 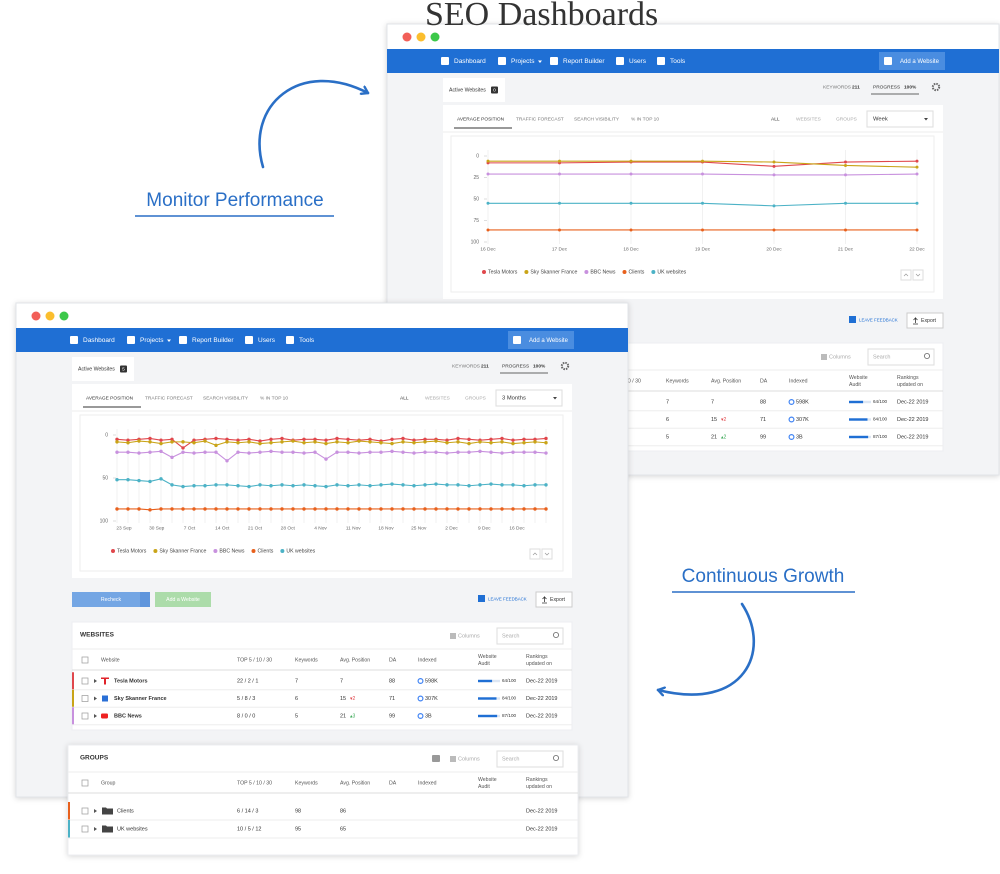 What do you see at coordinates (431, 699) in the screenshot?
I see `cell: 307K` at bounding box center [431, 699].